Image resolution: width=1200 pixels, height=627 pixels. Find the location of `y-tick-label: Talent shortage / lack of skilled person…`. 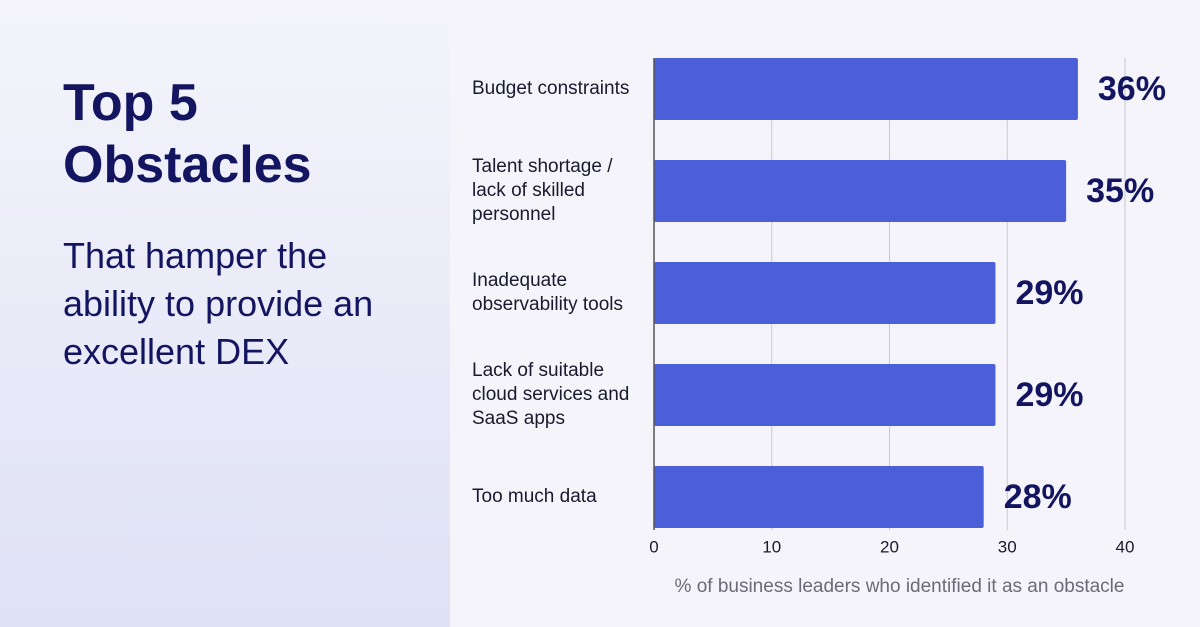

y-tick-label: Talent shortage / lack of skilled person… is located at coordinates (542, 190).